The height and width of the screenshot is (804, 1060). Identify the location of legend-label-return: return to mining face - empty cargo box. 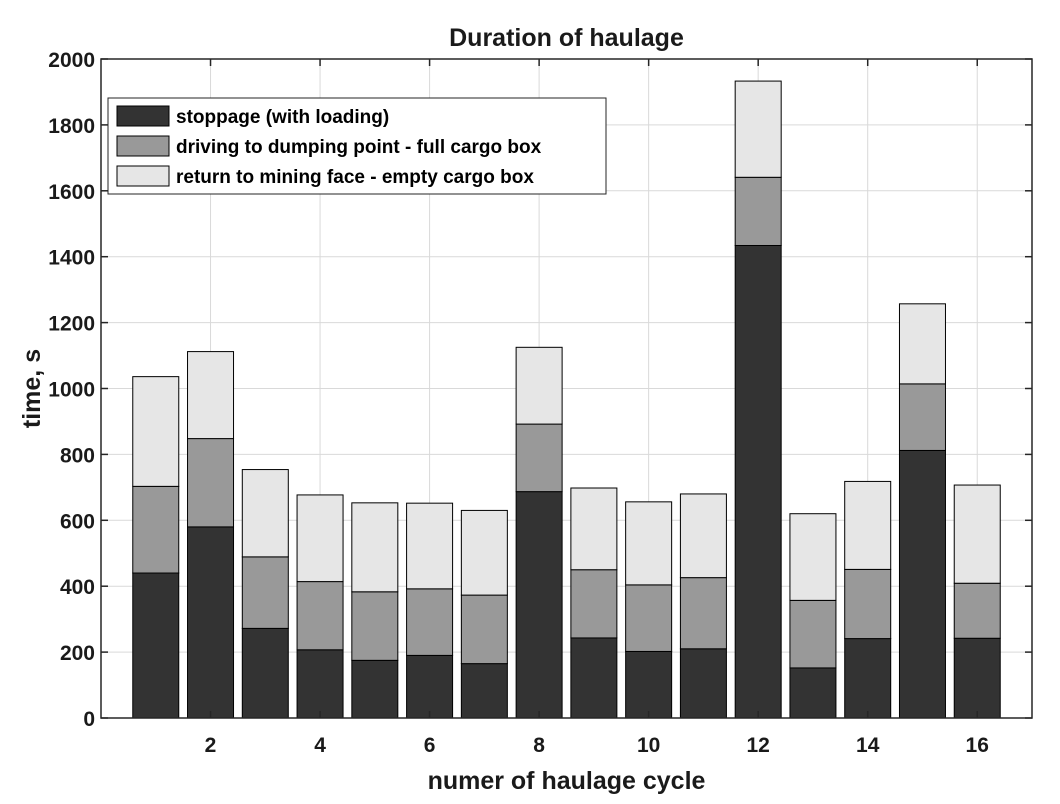
(355, 177).